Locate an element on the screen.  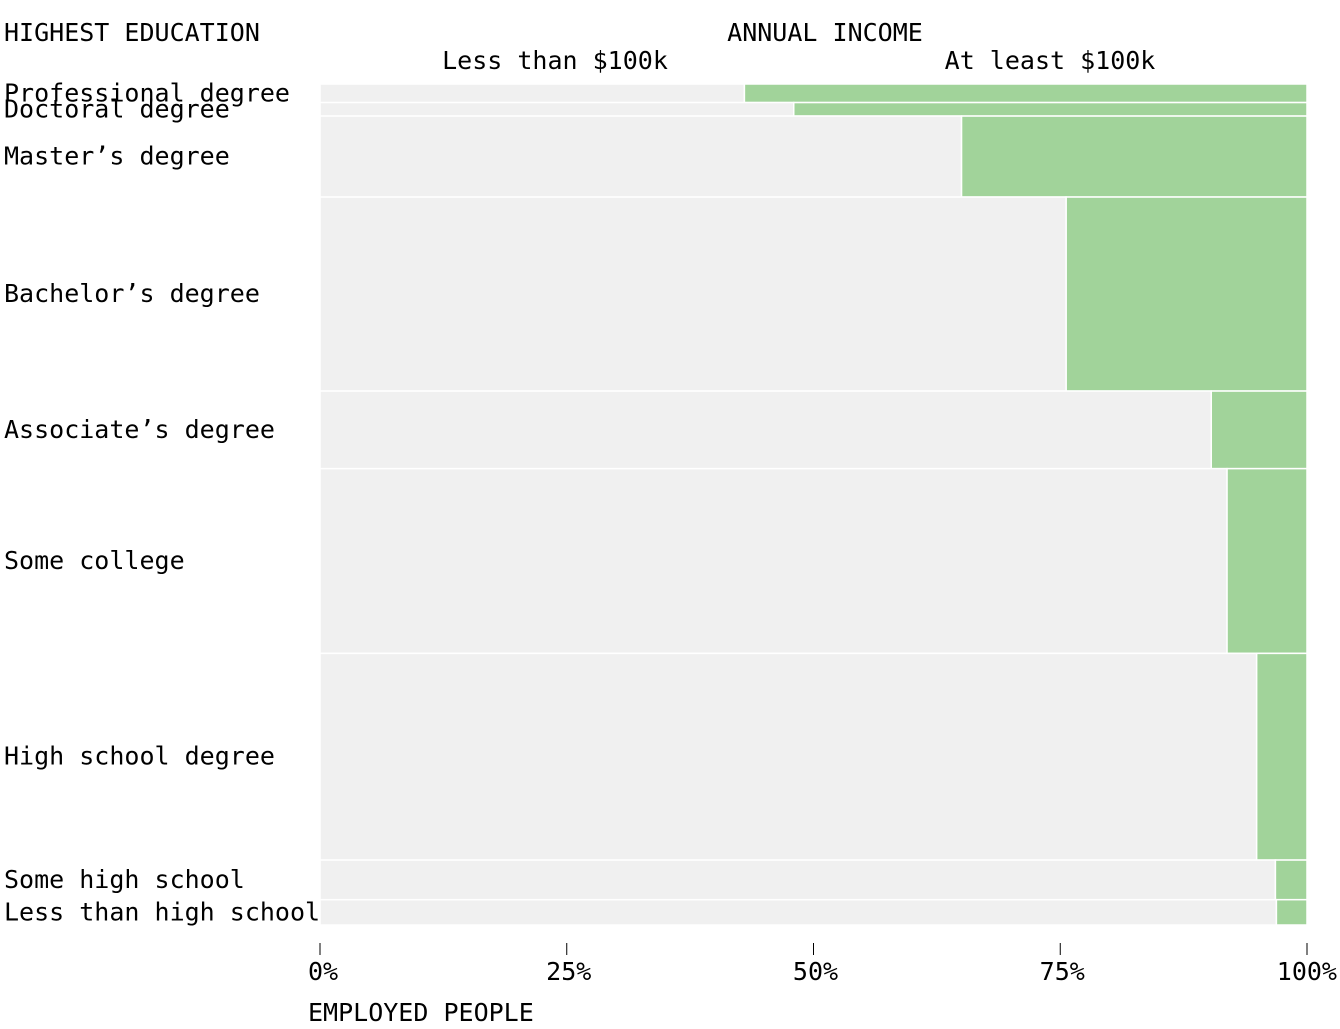
bar-less-than-100k-associate-s-degree is located at coordinates (766, 430).